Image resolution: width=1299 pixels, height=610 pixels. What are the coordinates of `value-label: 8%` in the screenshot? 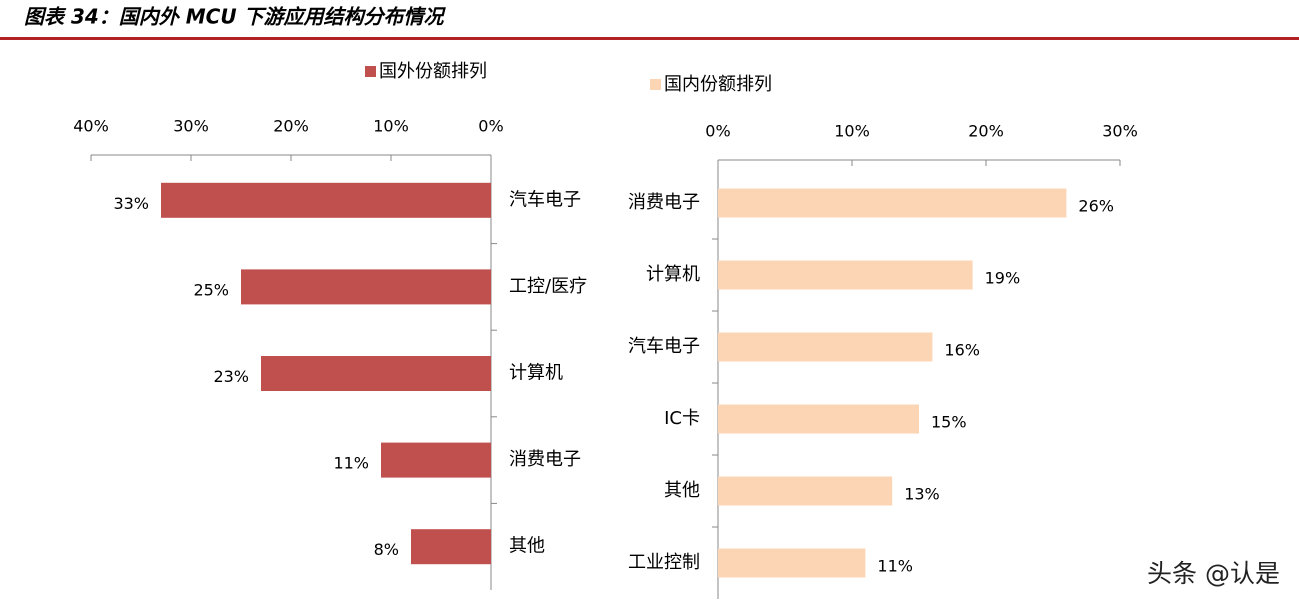 It's located at (386, 549).